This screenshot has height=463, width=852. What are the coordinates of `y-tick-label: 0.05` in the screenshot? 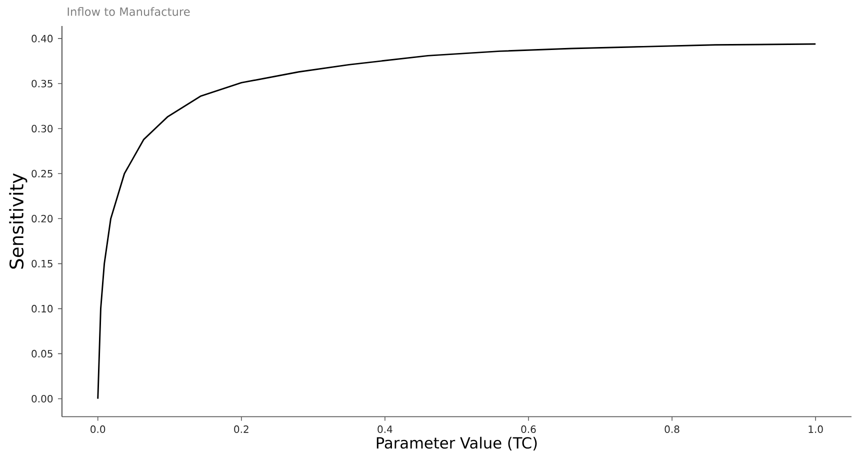 It's located at (42, 354).